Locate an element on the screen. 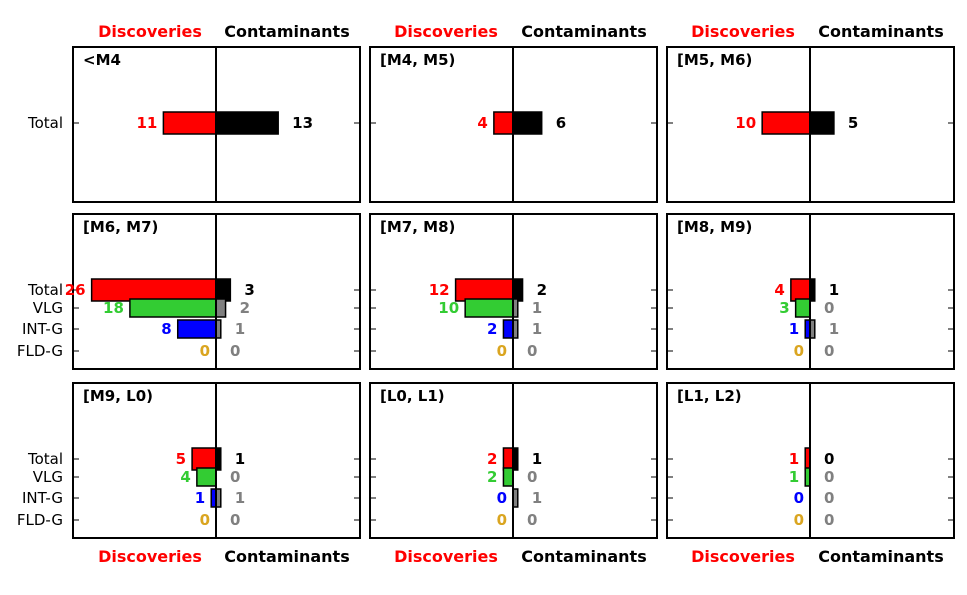  chart-panel-m7-m8: [M7, M8)12 210 12 10 0 is located at coordinates (513, 291).